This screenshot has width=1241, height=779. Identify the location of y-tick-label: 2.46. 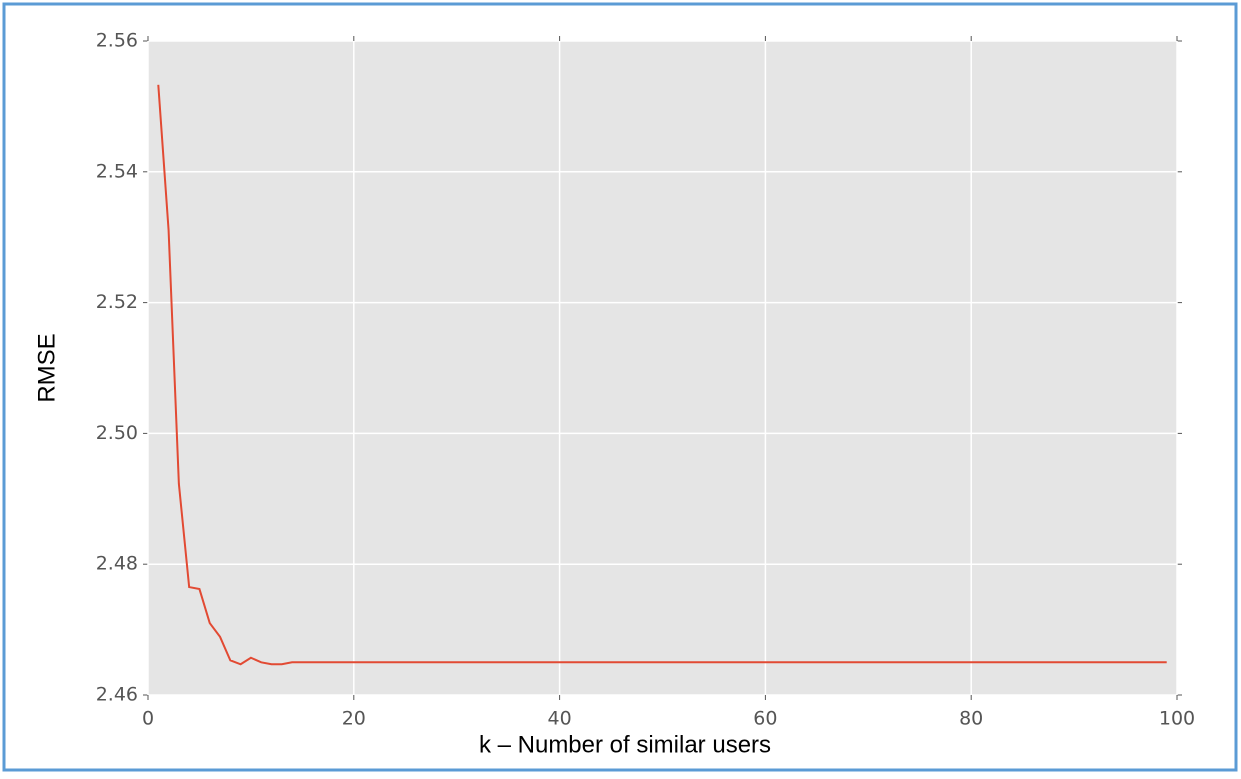
(117, 695).